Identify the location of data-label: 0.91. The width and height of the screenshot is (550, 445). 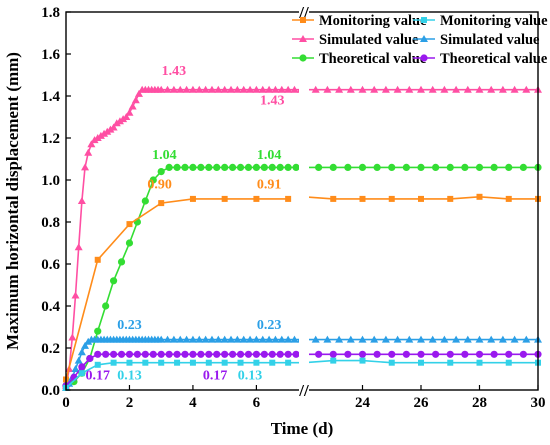
(269, 184).